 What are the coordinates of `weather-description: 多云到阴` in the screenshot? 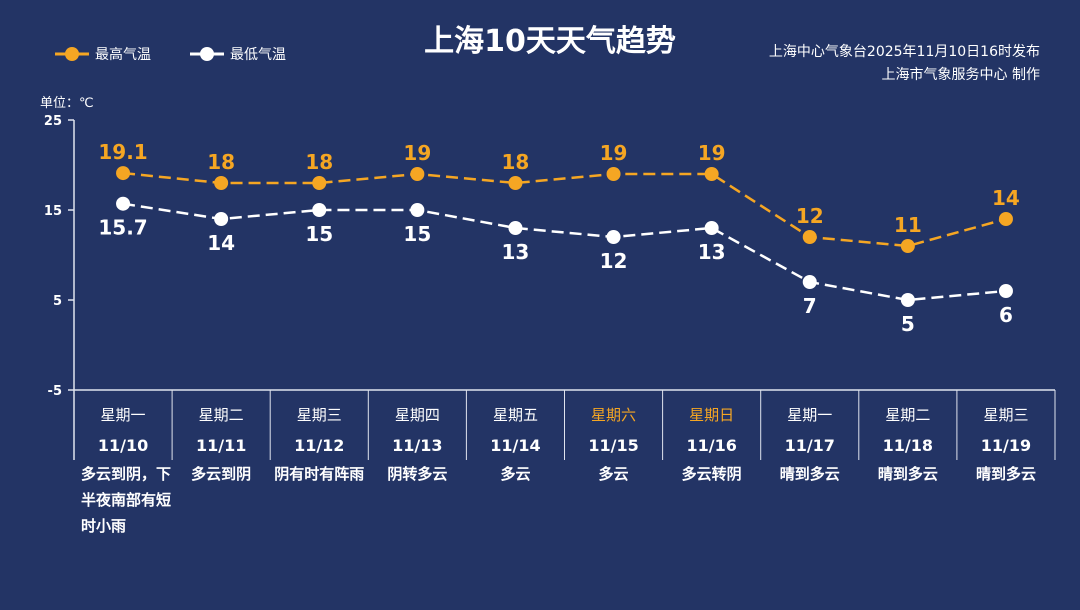 It's located at (221, 474).